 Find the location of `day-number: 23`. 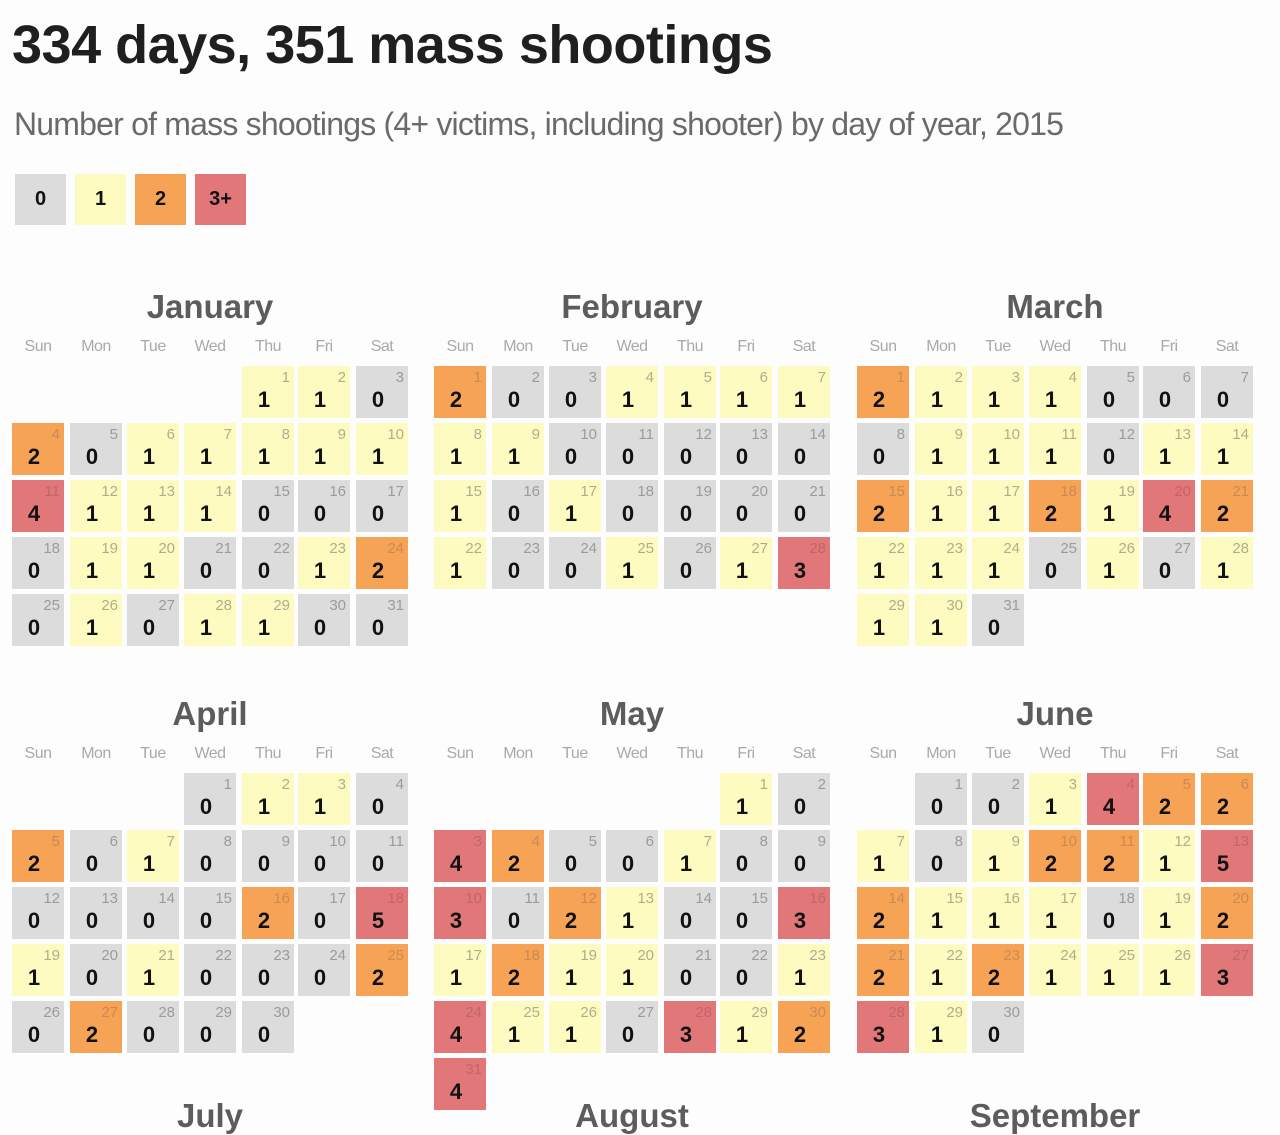

day-number: 23 is located at coordinates (1011, 955).